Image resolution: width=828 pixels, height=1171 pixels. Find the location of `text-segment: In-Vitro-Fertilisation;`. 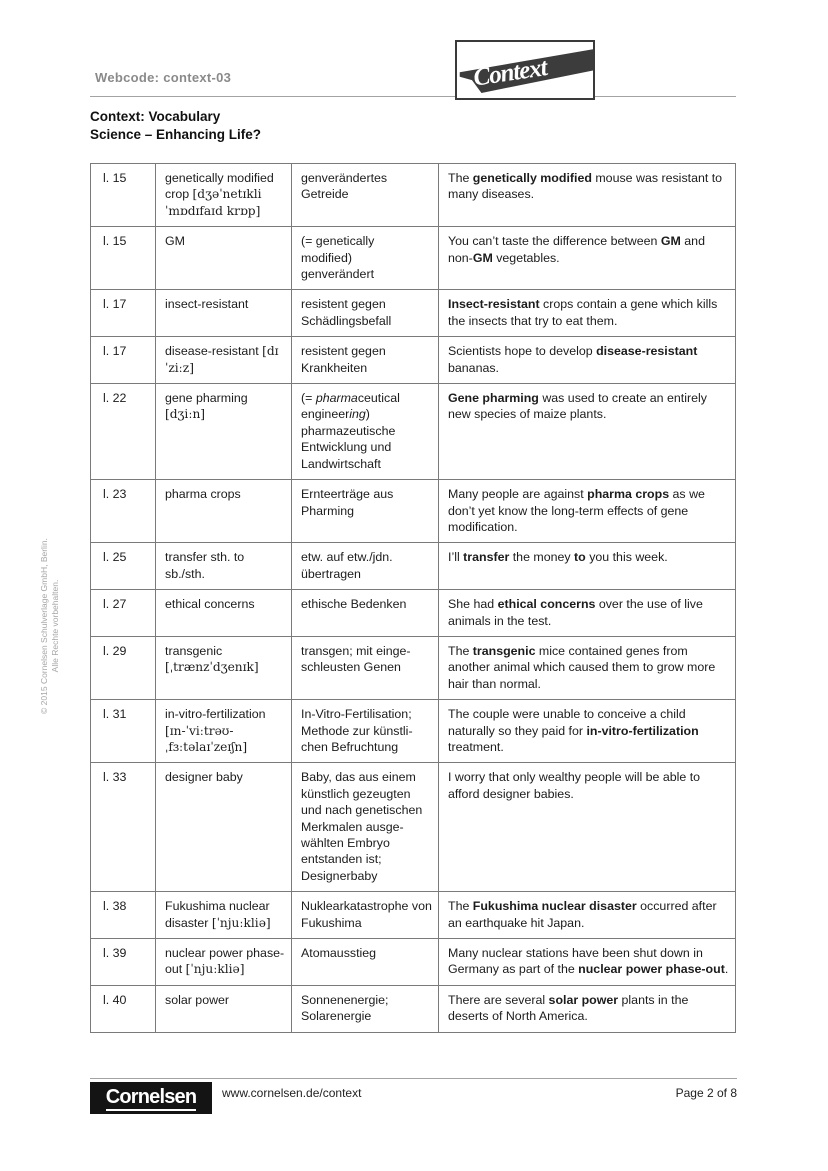

text-segment: In-Vitro-Fertilisation; is located at coordinates (356, 714).